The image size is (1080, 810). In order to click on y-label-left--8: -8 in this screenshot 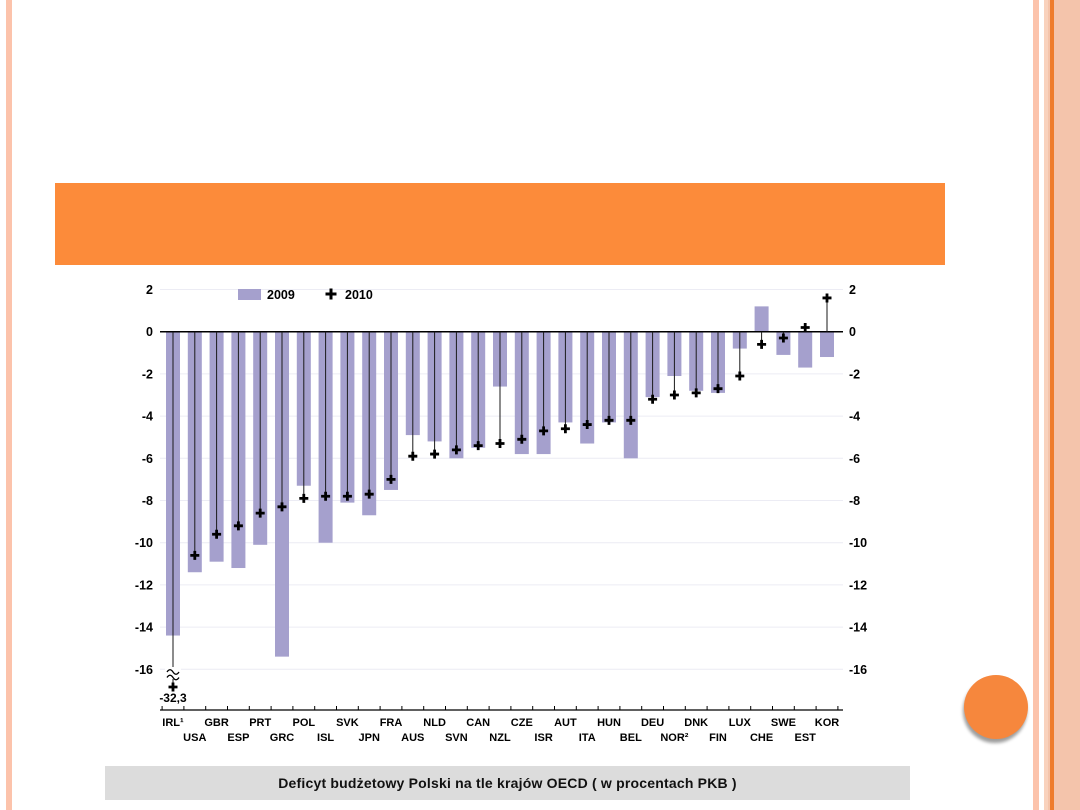, I will do `click(147, 501)`.